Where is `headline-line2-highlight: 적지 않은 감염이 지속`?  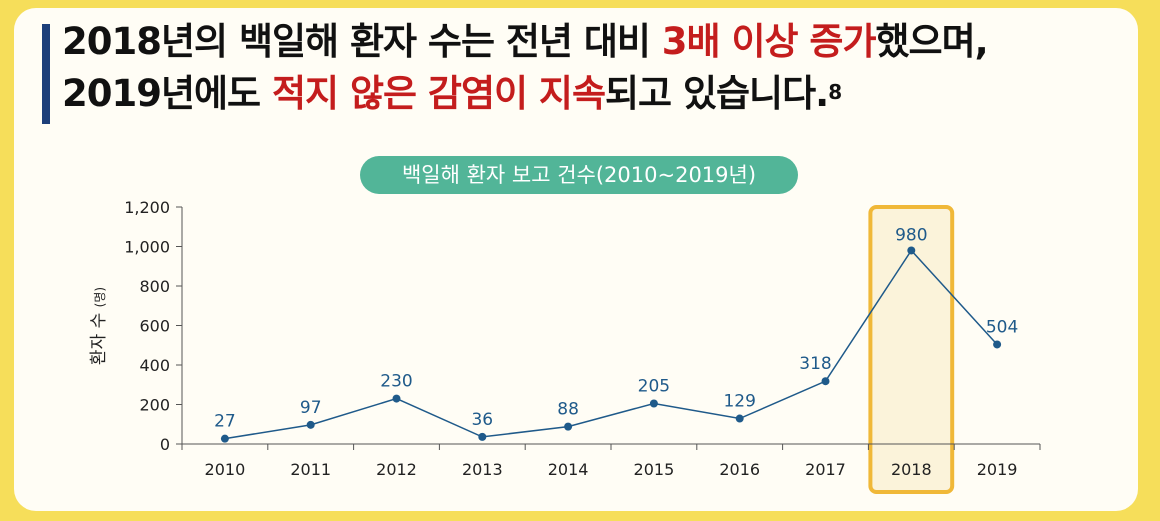
headline-line2-highlight: 적지 않은 감염이 지속 is located at coordinates (438, 93).